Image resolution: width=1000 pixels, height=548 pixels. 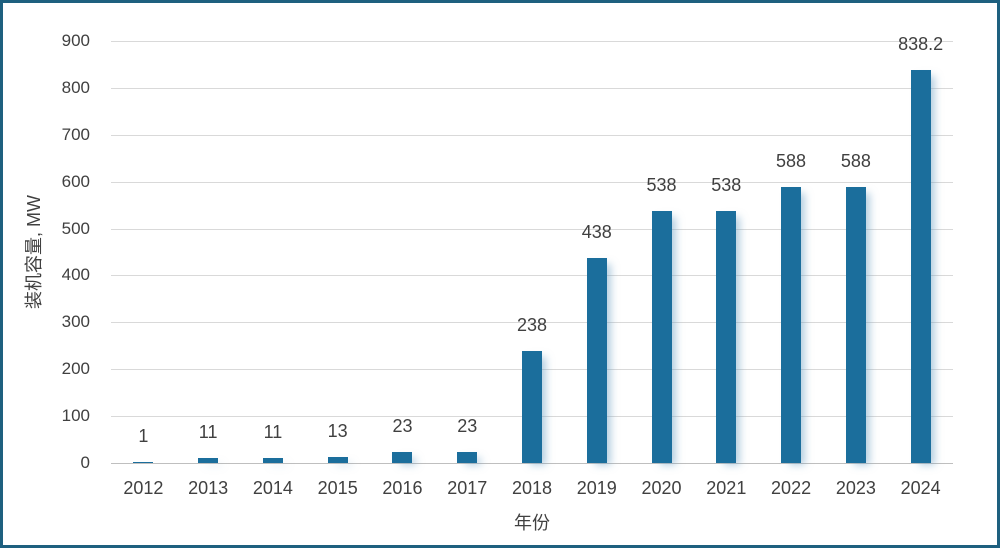 I want to click on x-axis-line, so click(x=532, y=463).